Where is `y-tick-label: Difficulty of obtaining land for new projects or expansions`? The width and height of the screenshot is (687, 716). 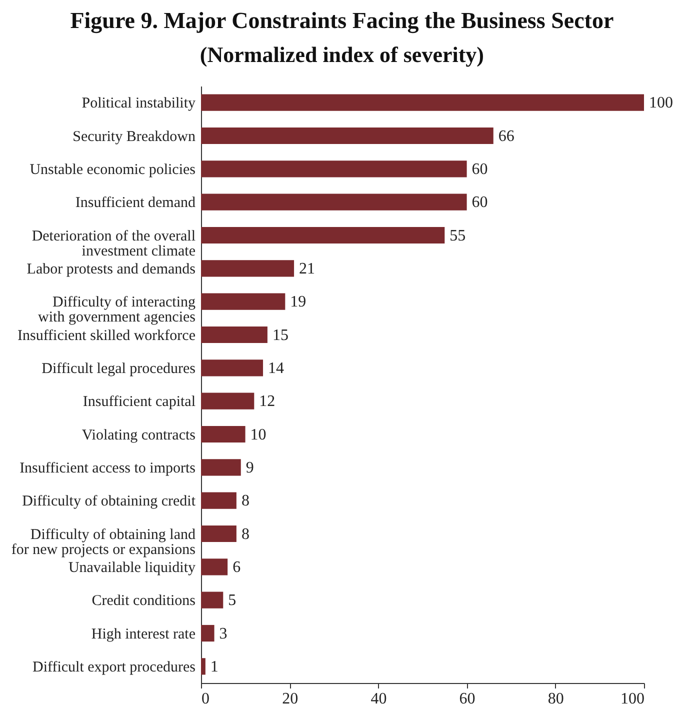
y-tick-label: Difficulty of obtaining land for new projects or expansions is located at coordinates (103, 542).